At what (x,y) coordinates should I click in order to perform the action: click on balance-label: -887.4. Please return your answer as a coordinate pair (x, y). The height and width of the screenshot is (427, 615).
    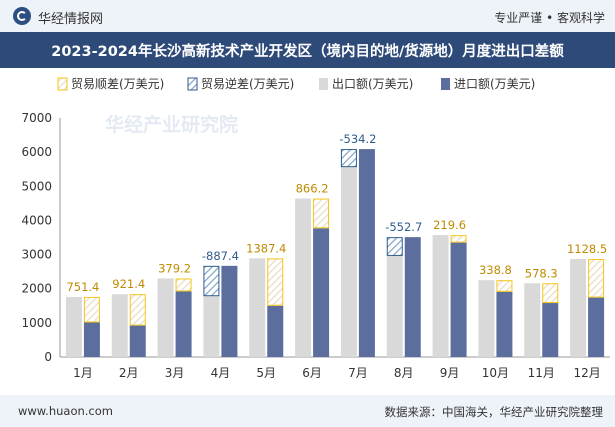
    Looking at the image, I should click on (220, 256).